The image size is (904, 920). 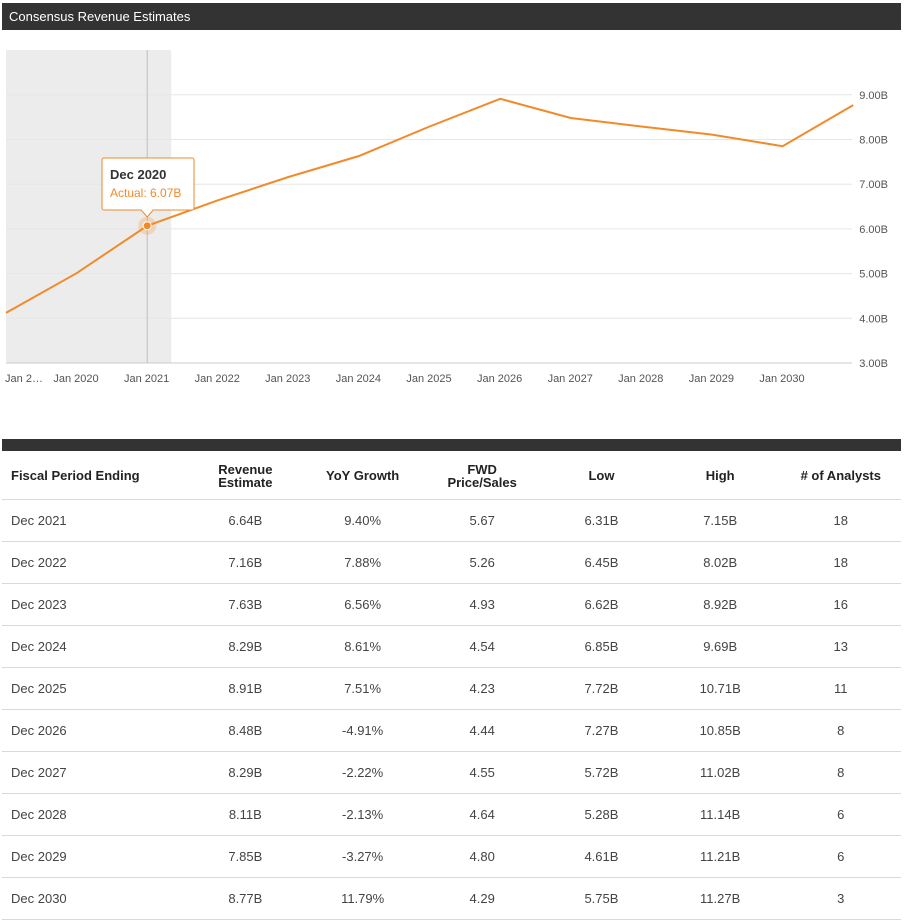 I want to click on column-header-label-line2: Price/Sales, so click(x=482, y=482).